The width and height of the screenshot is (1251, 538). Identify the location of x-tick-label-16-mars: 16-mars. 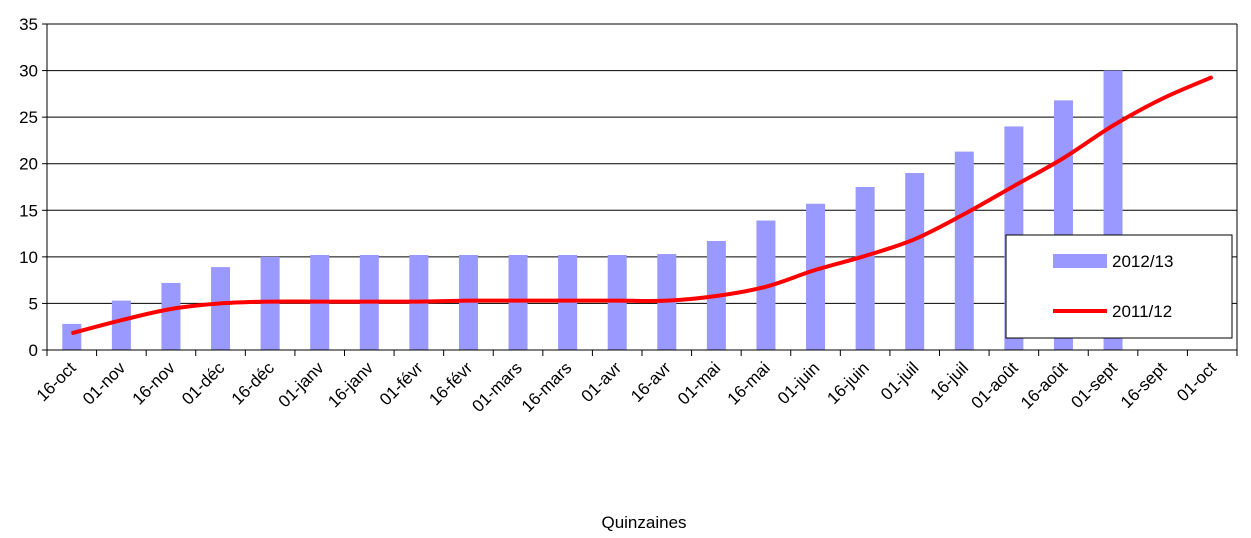
(547, 387).